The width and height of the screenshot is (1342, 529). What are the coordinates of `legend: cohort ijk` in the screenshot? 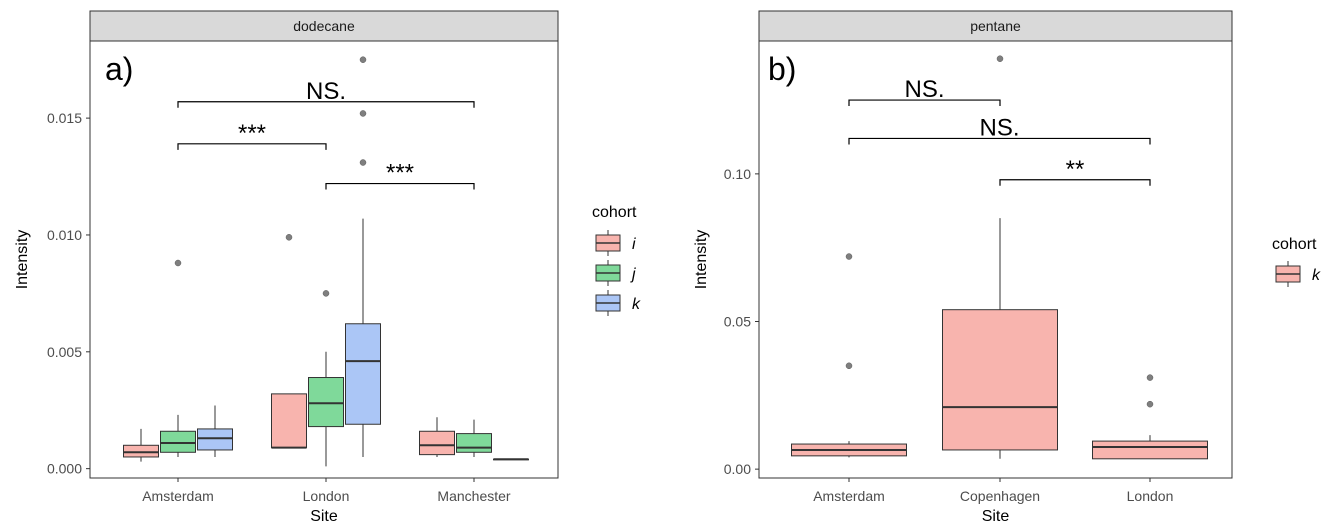 It's located at (616, 260).